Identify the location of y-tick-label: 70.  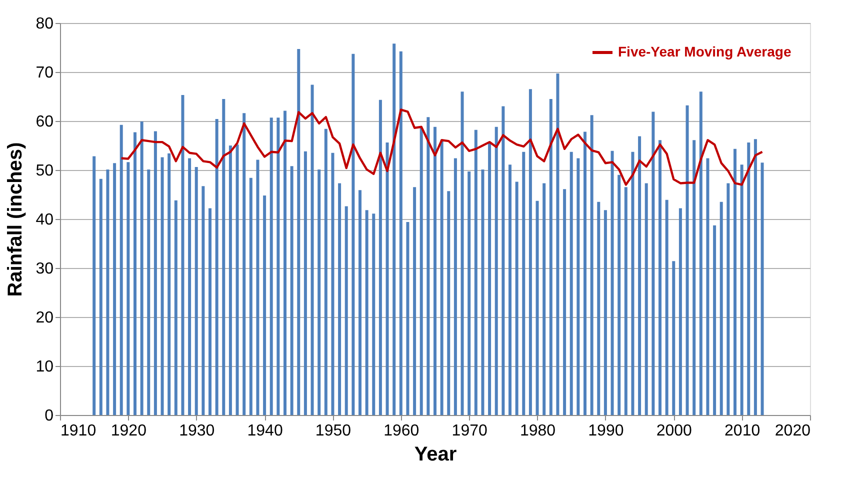
(45, 73).